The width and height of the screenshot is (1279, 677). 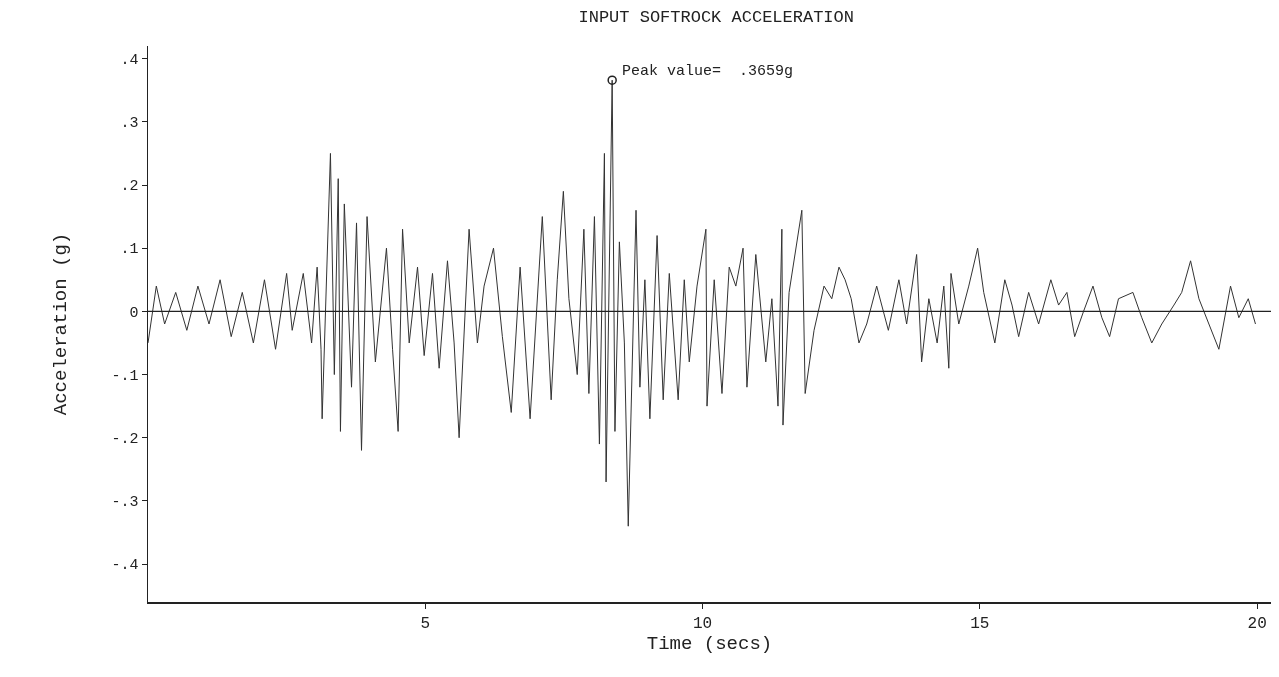 What do you see at coordinates (125, 503) in the screenshot?
I see `y-tick-label: -.3` at bounding box center [125, 503].